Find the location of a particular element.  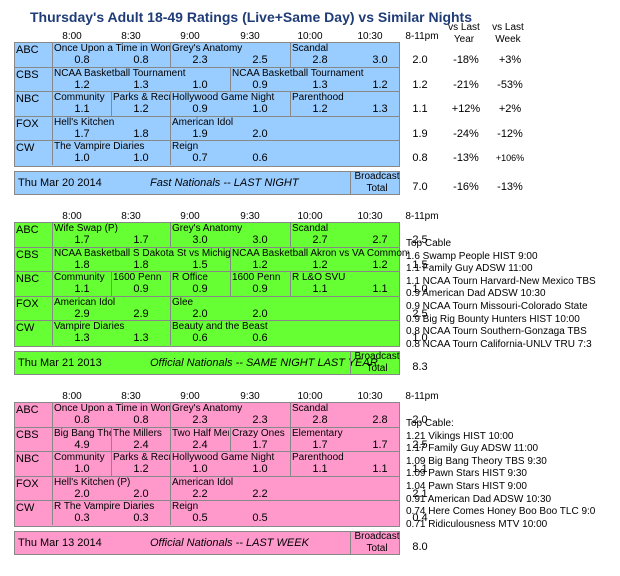

network-label: FOX is located at coordinates (27, 123).